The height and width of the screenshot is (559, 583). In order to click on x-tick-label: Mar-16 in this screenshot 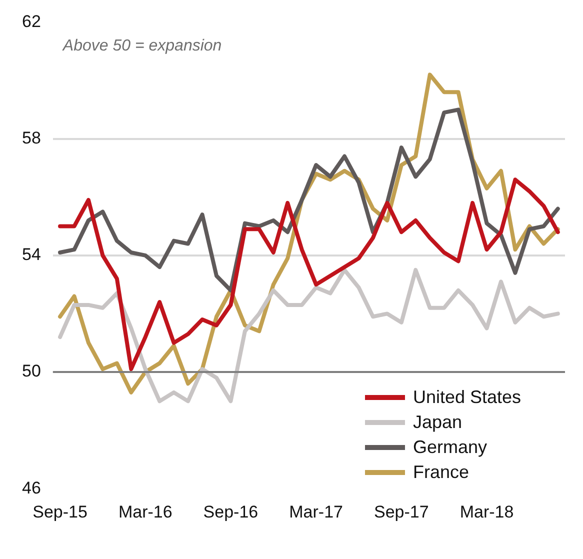, I will do `click(145, 512)`.